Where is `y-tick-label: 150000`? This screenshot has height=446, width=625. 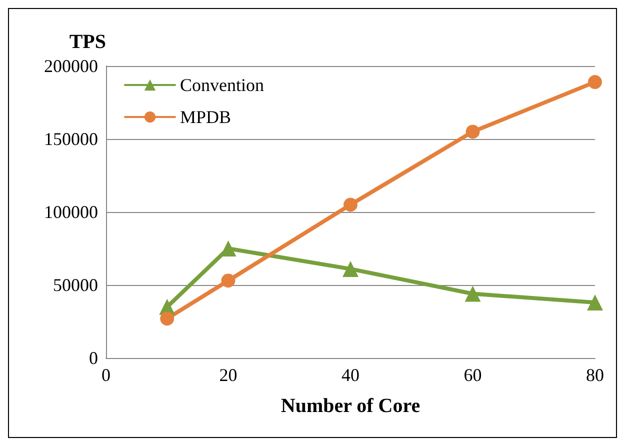 y-tick-label: 150000 is located at coordinates (71, 139).